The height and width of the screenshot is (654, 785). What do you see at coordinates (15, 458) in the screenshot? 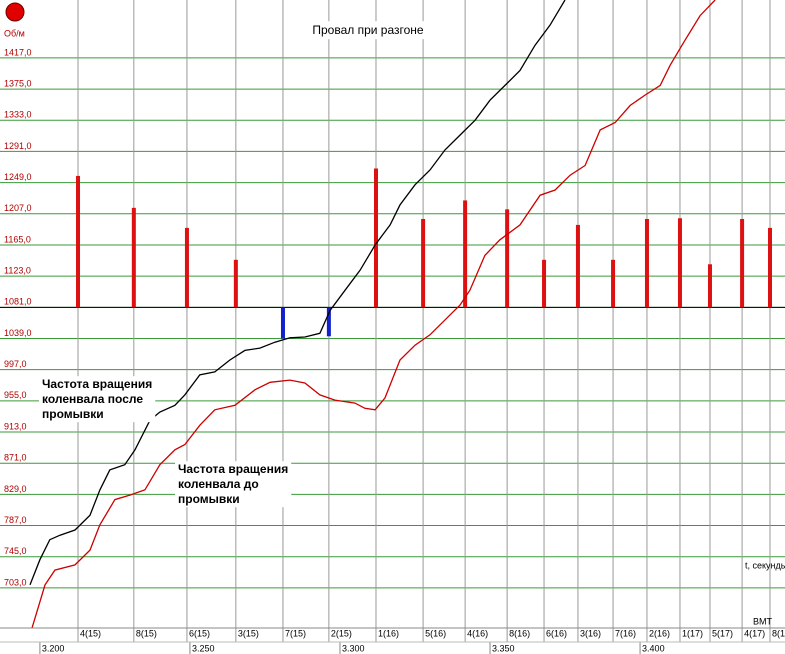
I see `y-tick-label: 871,0` at bounding box center [15, 458].